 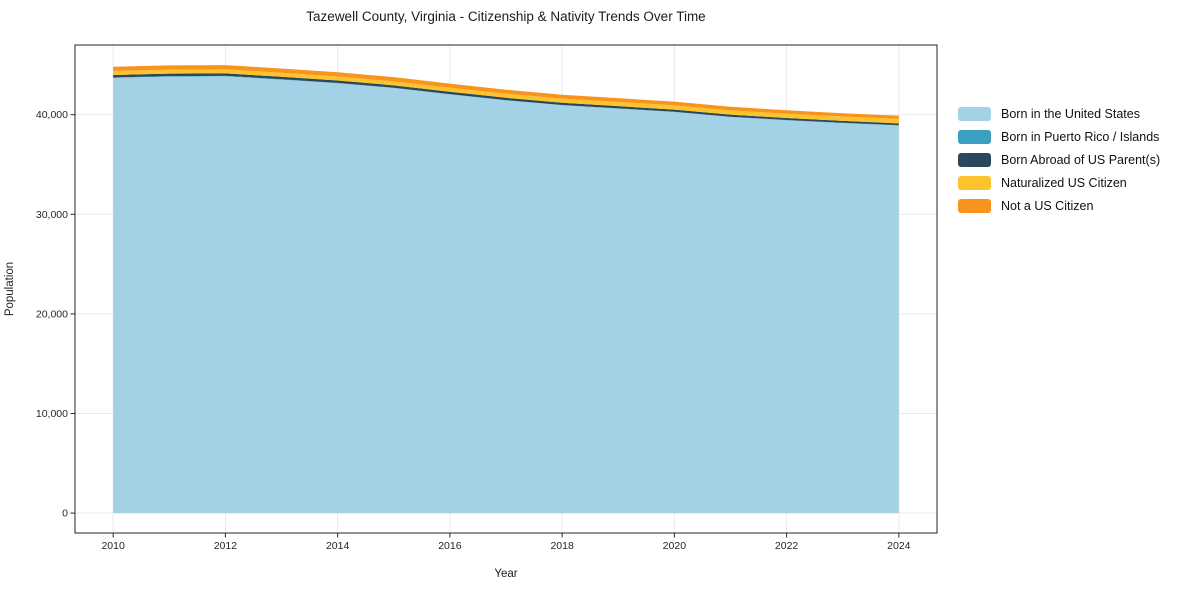 I want to click on area-series-naturalized-us-citizen, so click(x=506, y=96).